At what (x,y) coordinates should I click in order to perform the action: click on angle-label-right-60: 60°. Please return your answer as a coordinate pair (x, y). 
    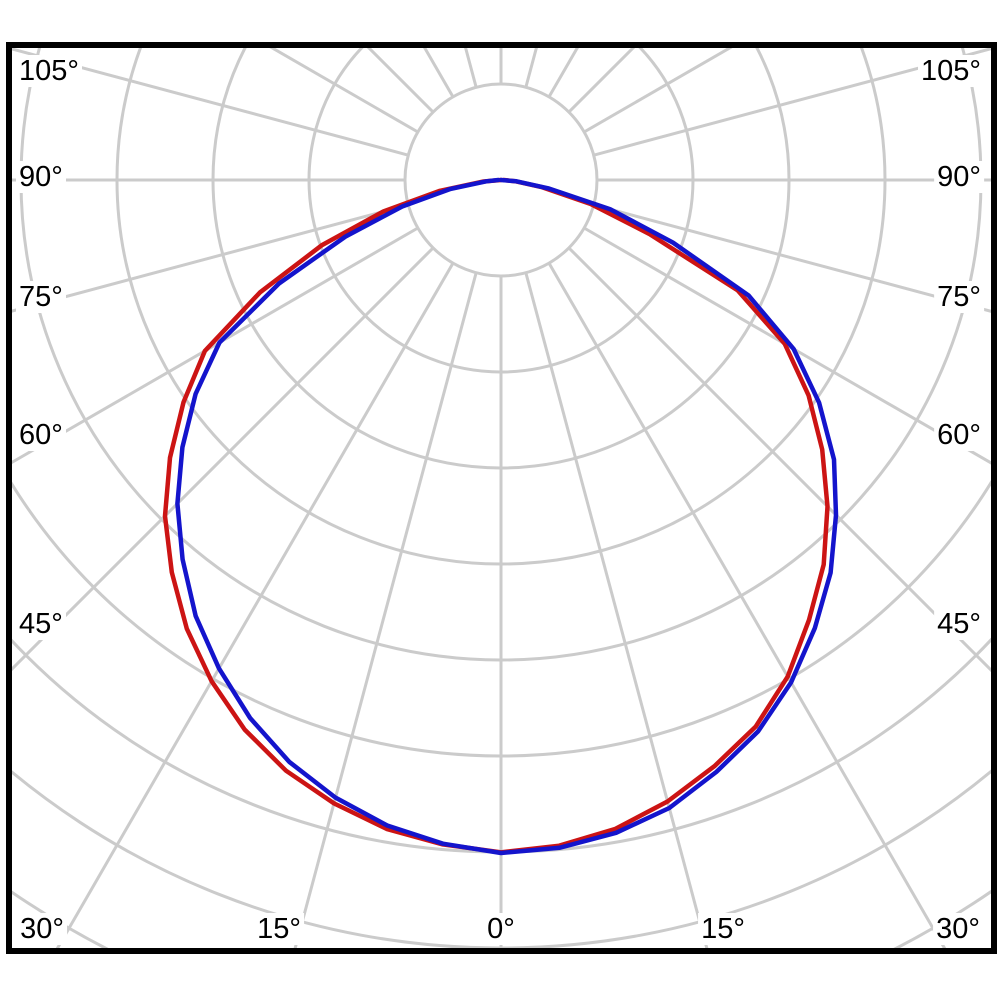
    Looking at the image, I should click on (959, 435).